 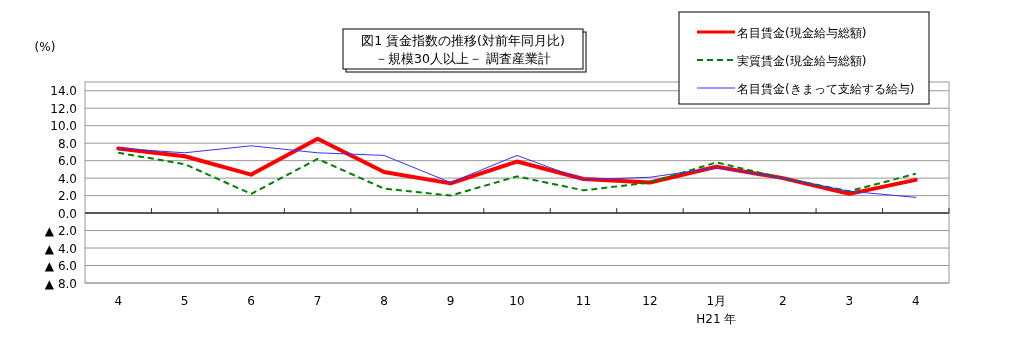 What do you see at coordinates (849, 301) in the screenshot?
I see `x-tick-label: 3` at bounding box center [849, 301].